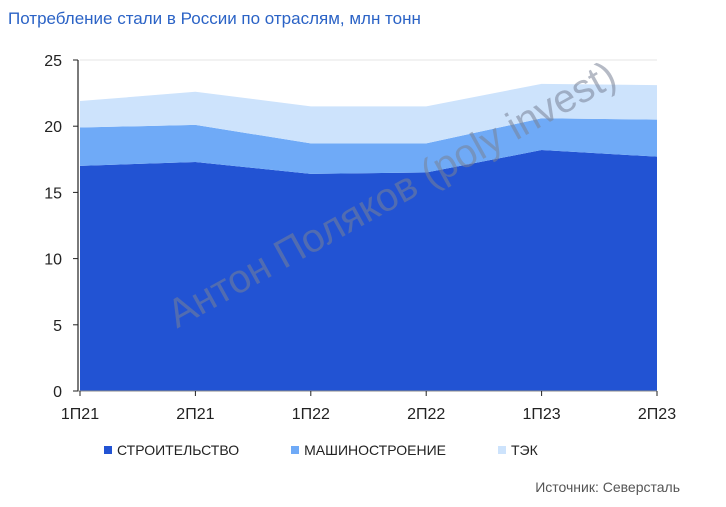  Describe the element at coordinates (53, 260) in the screenshot. I see `y-tick-label: 10` at that location.